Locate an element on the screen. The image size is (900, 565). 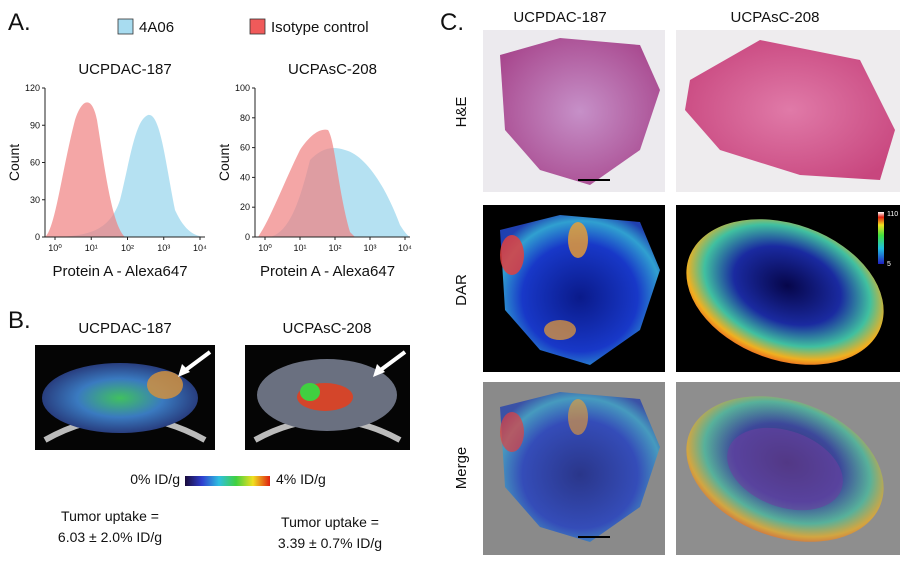
uptake-value: 6.03 ± 2.0% ID/g is located at coordinates (110, 537).